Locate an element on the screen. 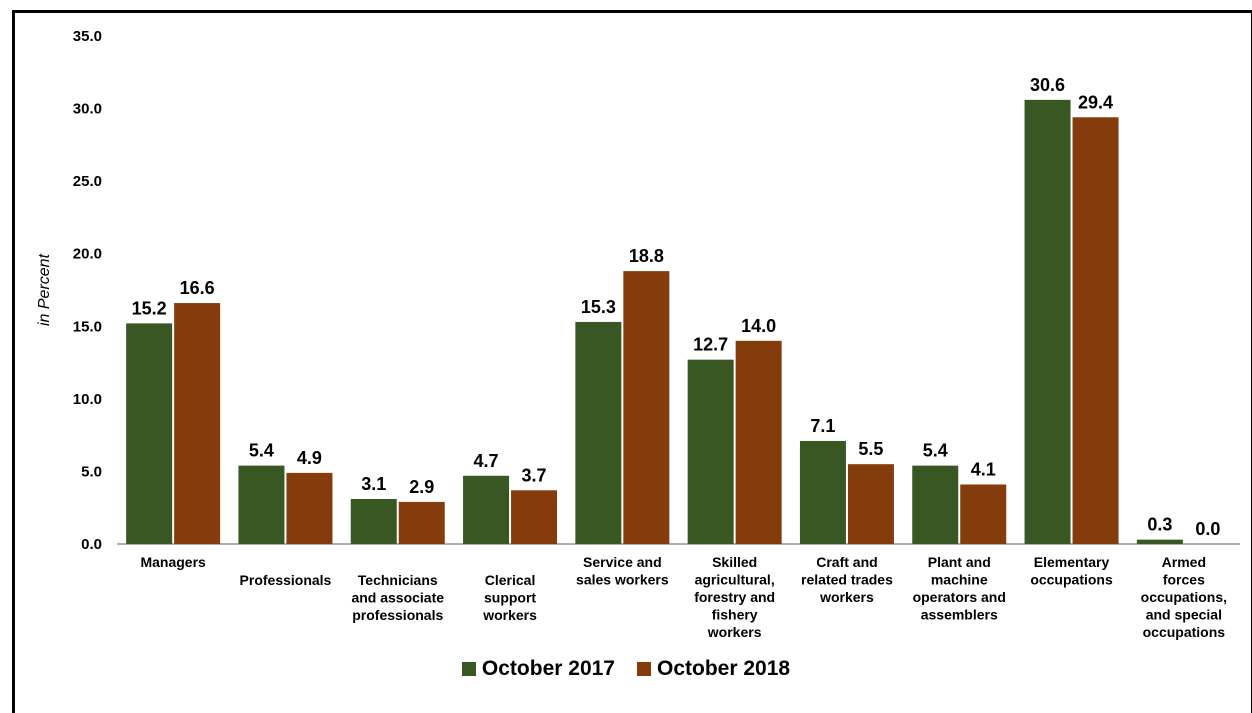  data-label: 7.1 is located at coordinates (822, 426).